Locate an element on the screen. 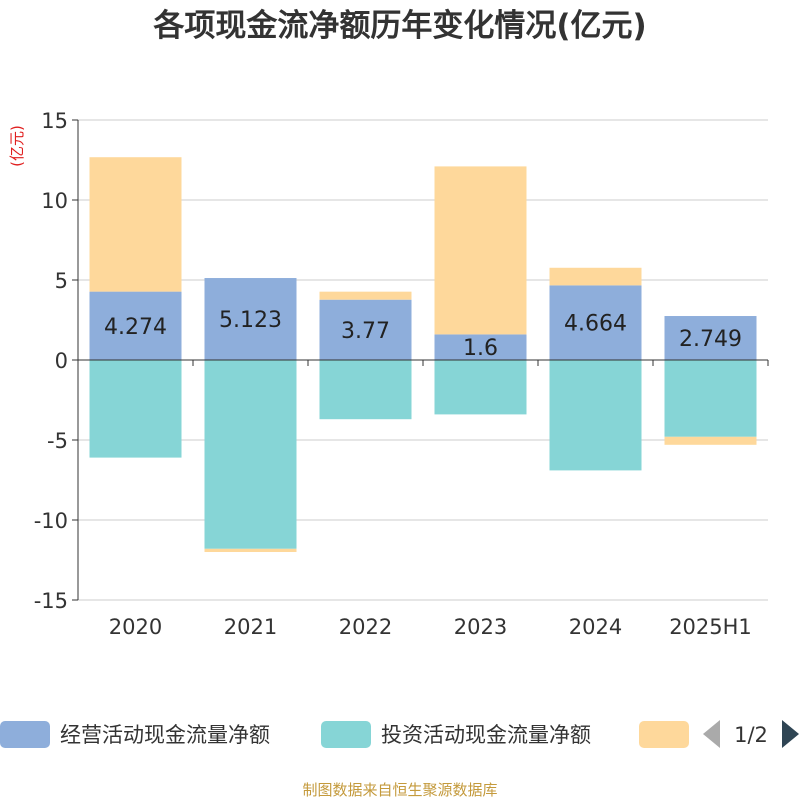 The height and width of the screenshot is (800, 800). y-tick-label: -10 is located at coordinates (51, 521).